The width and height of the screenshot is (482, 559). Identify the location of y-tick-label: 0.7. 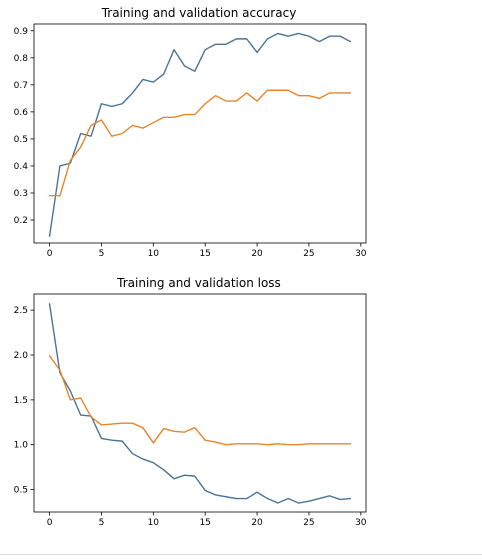
(21, 86).